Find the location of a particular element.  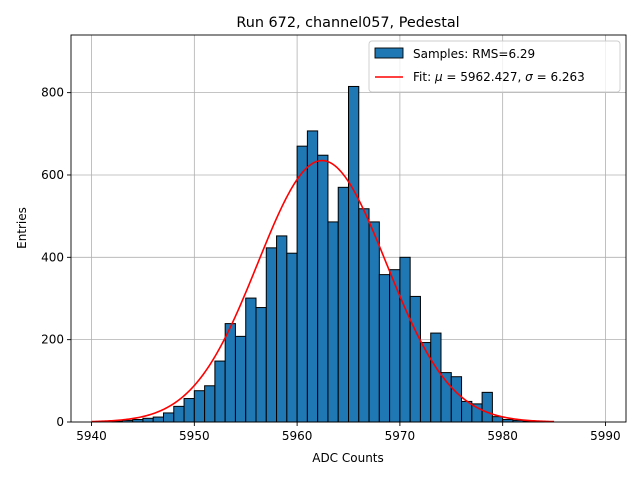

legend-fit-sigma-symbol: σ is located at coordinates (529, 77).